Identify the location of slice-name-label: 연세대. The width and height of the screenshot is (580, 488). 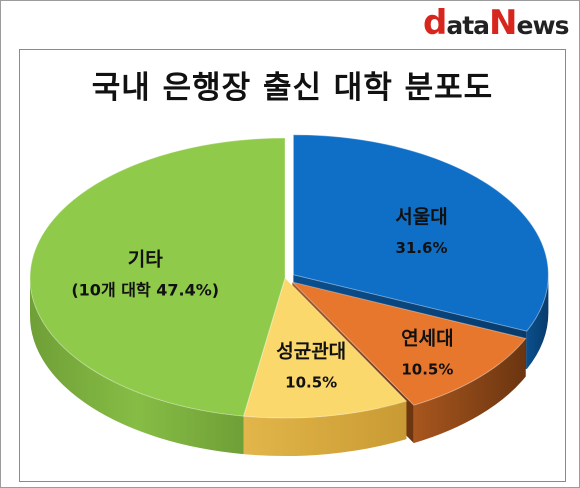
(427, 338).